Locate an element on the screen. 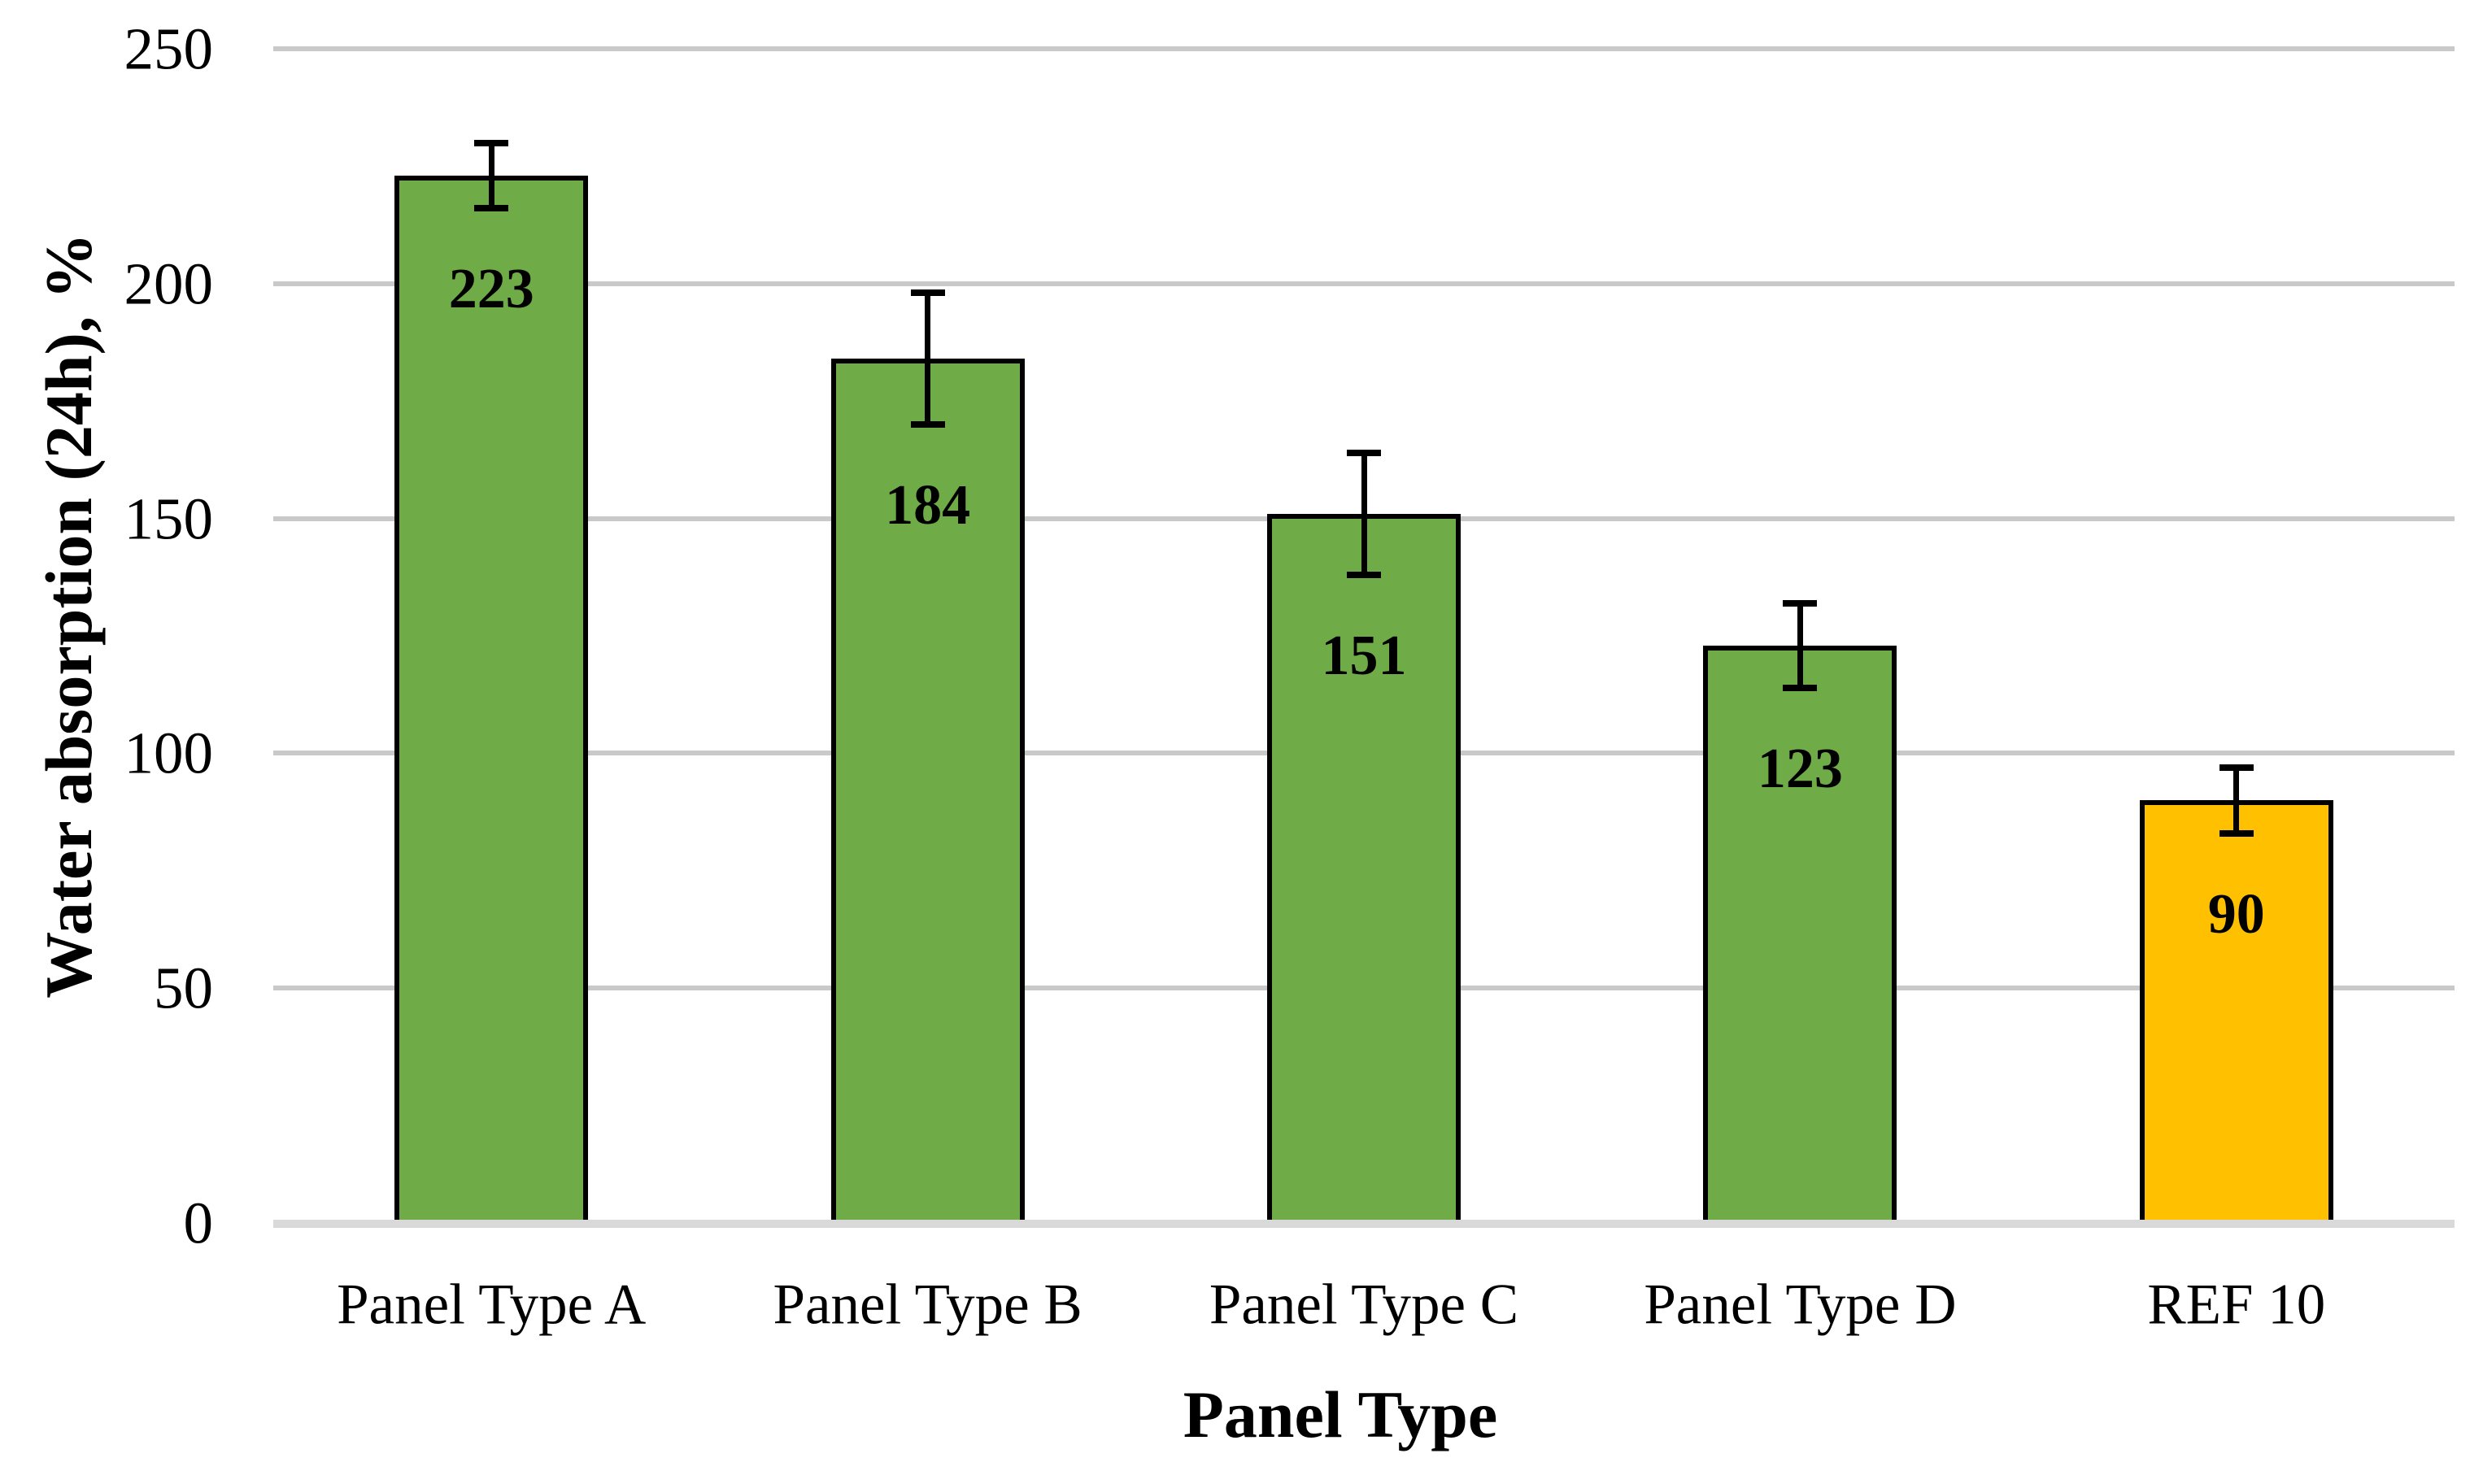  bar-data-label: 184 is located at coordinates (928, 506).